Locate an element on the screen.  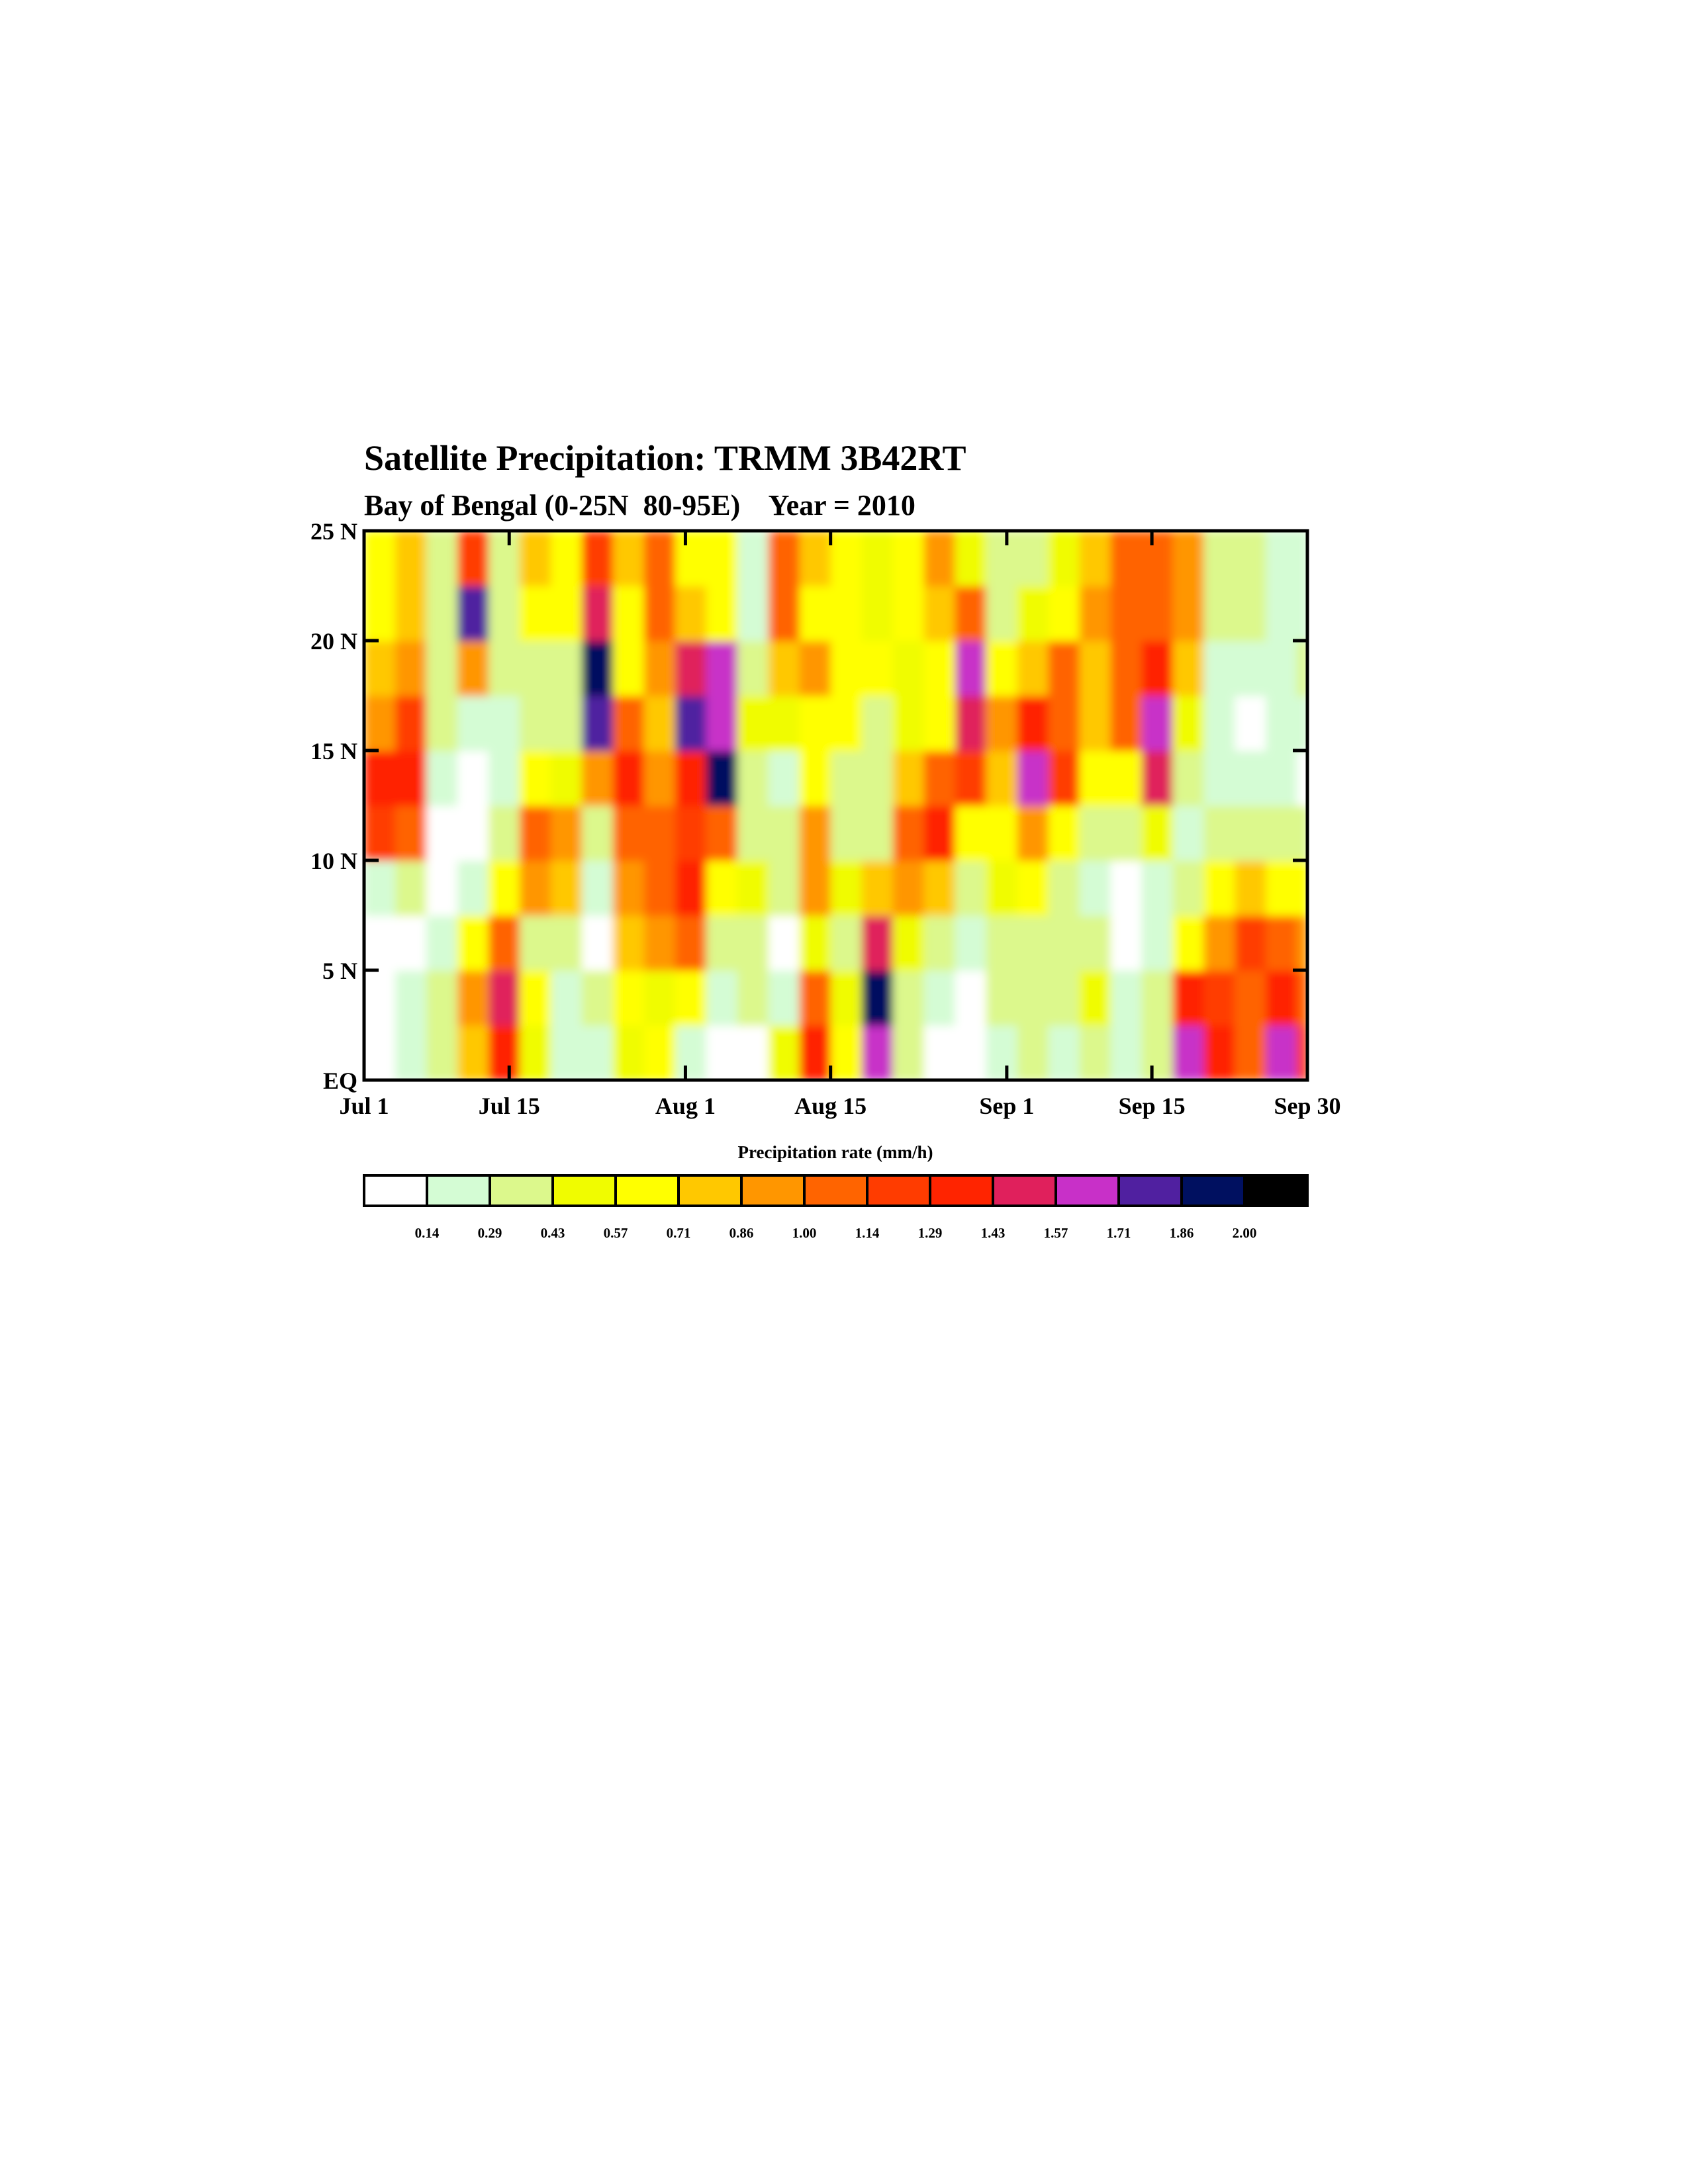
colorbar-level-label: 0.57 is located at coordinates (616, 1233).